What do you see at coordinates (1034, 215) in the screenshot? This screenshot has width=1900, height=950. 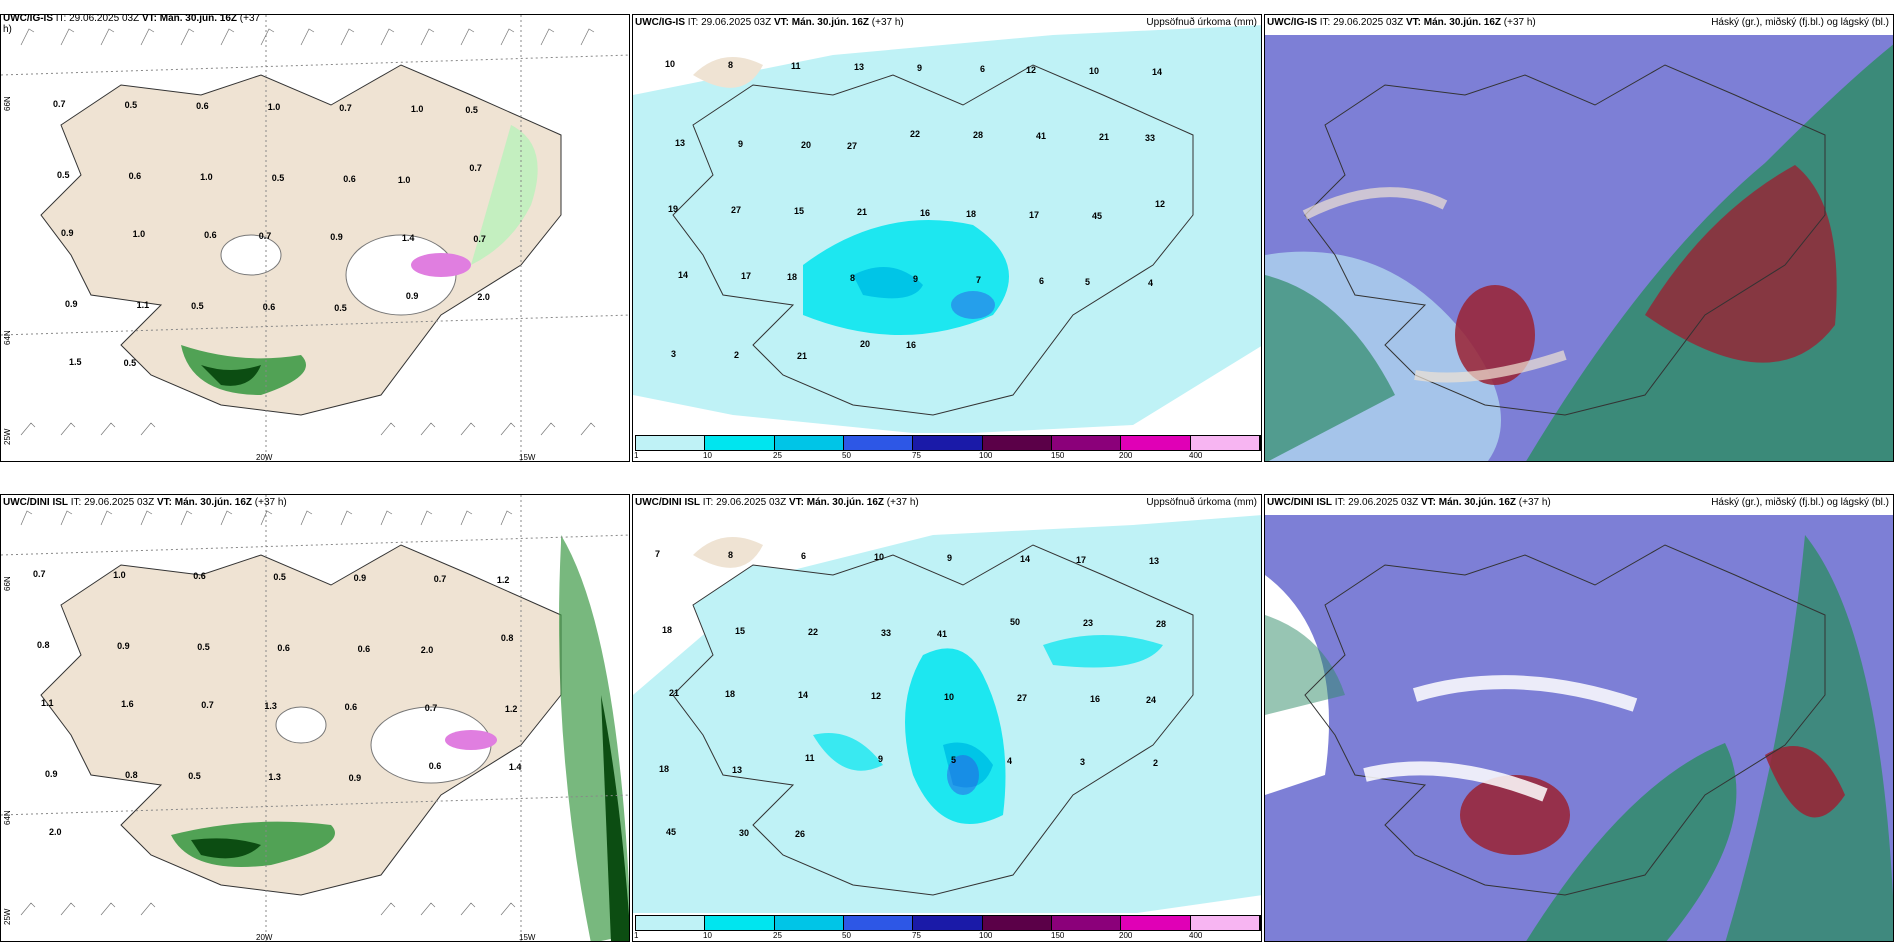 I see `value-label: 17` at bounding box center [1034, 215].